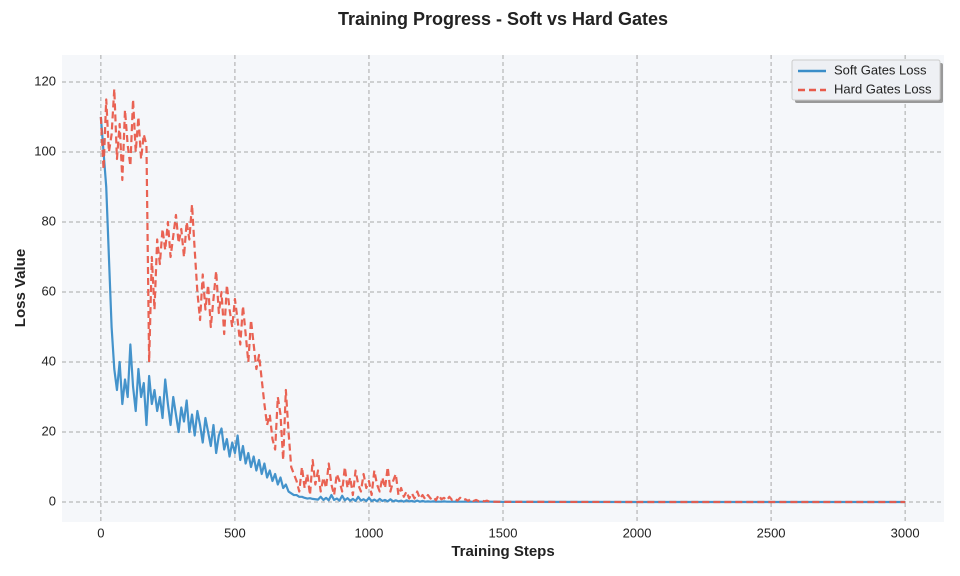  I want to click on y-tick-label: 80, so click(49, 220).